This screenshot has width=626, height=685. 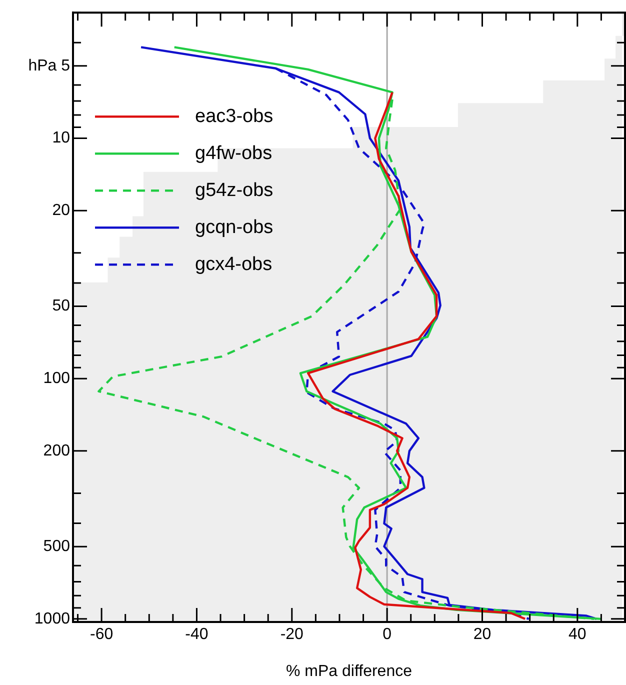 What do you see at coordinates (56, 378) in the screenshot?
I see `y-tick-label: 100` at bounding box center [56, 378].